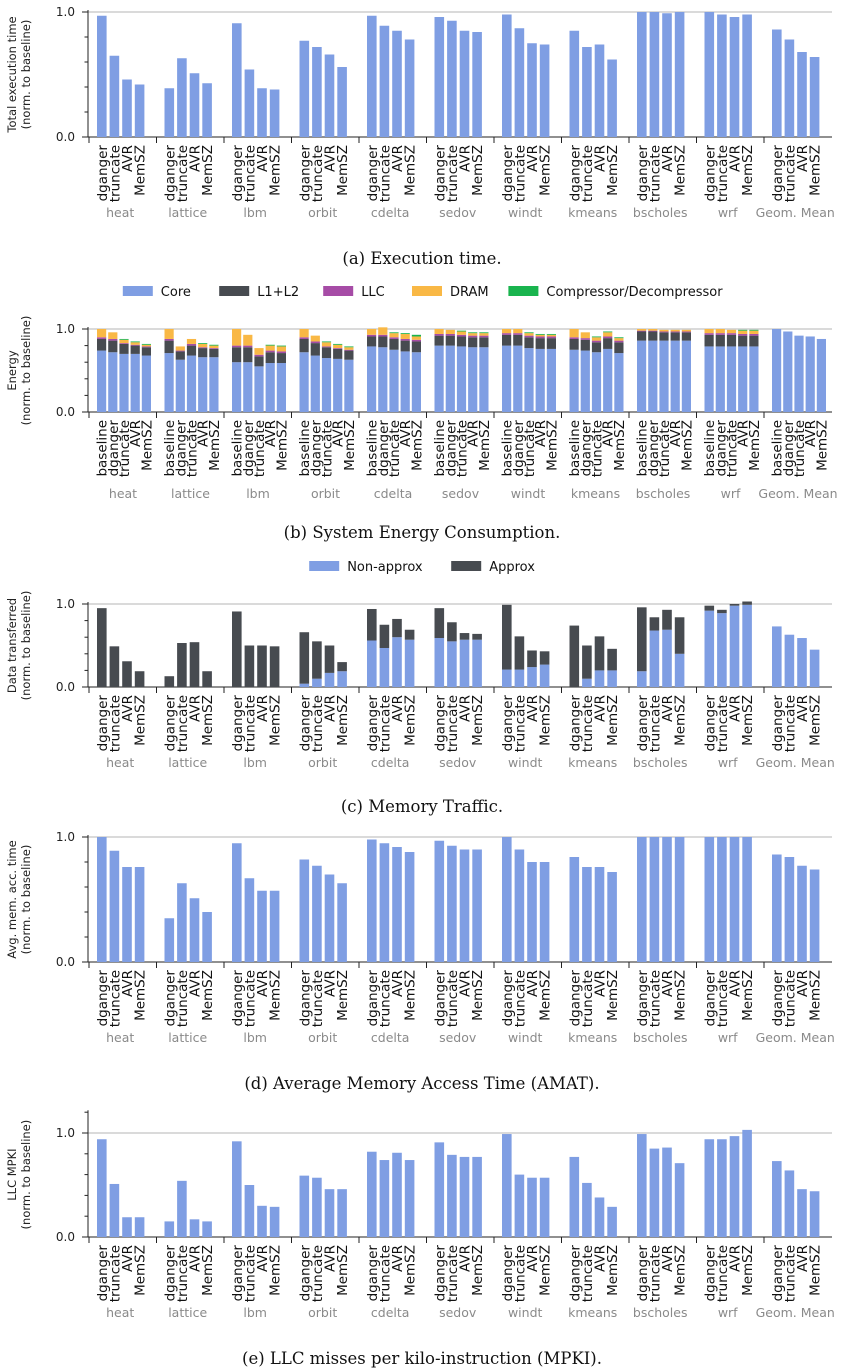 This screenshot has height=1371, width=844. What do you see at coordinates (65, 837) in the screenshot?
I see `y-tick-label: 1.0` at bounding box center [65, 837].